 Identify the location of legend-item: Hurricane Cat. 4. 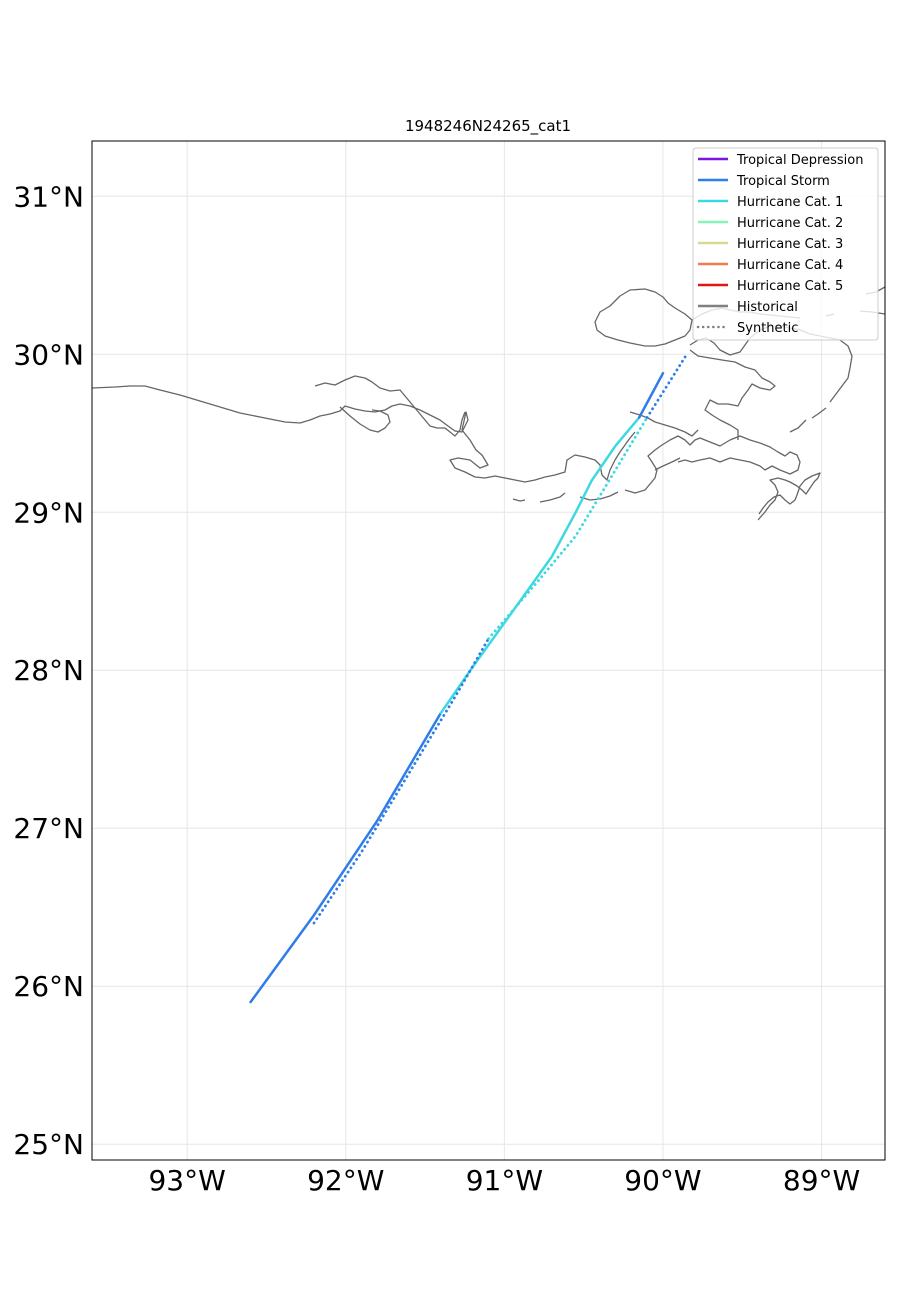
(770, 265).